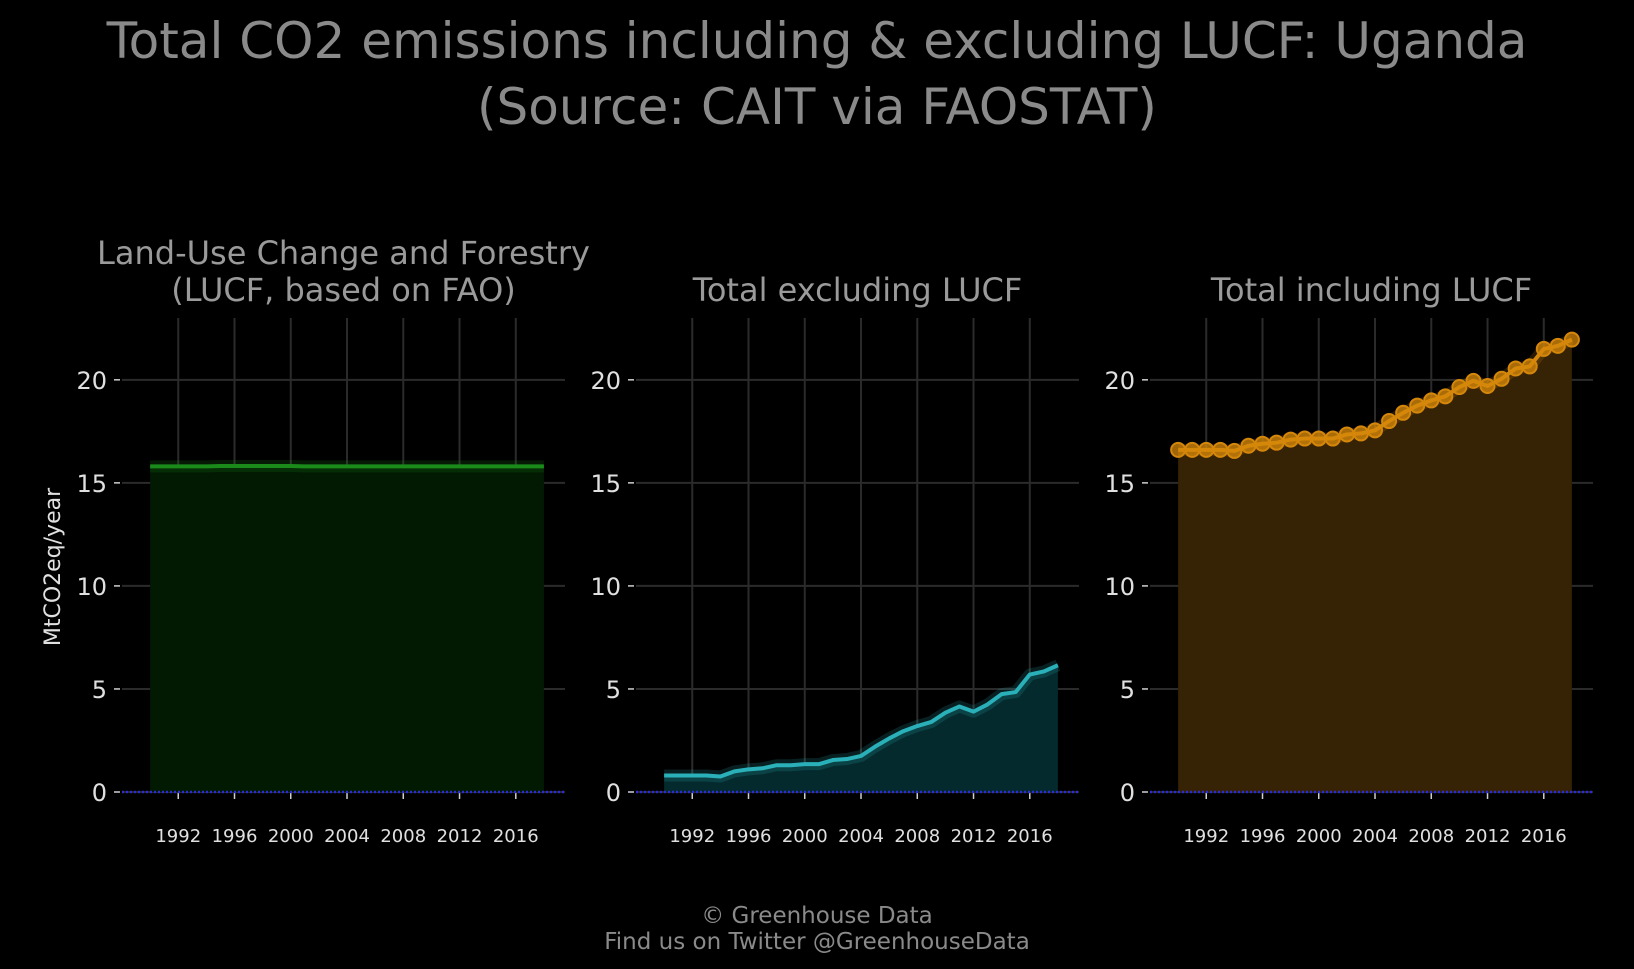  What do you see at coordinates (1371, 290) in the screenshot?
I see `panel-title: Total including LUCF` at bounding box center [1371, 290].